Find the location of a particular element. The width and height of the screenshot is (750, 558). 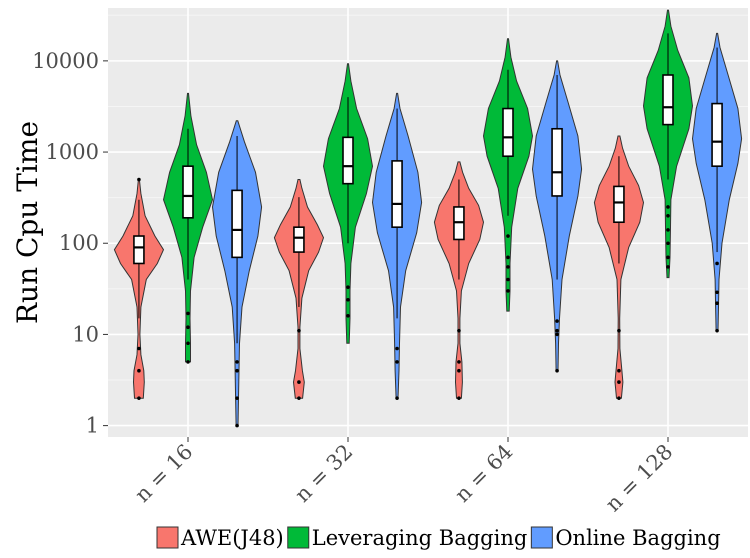

y-tick-label: 10 is located at coordinates (85, 334).